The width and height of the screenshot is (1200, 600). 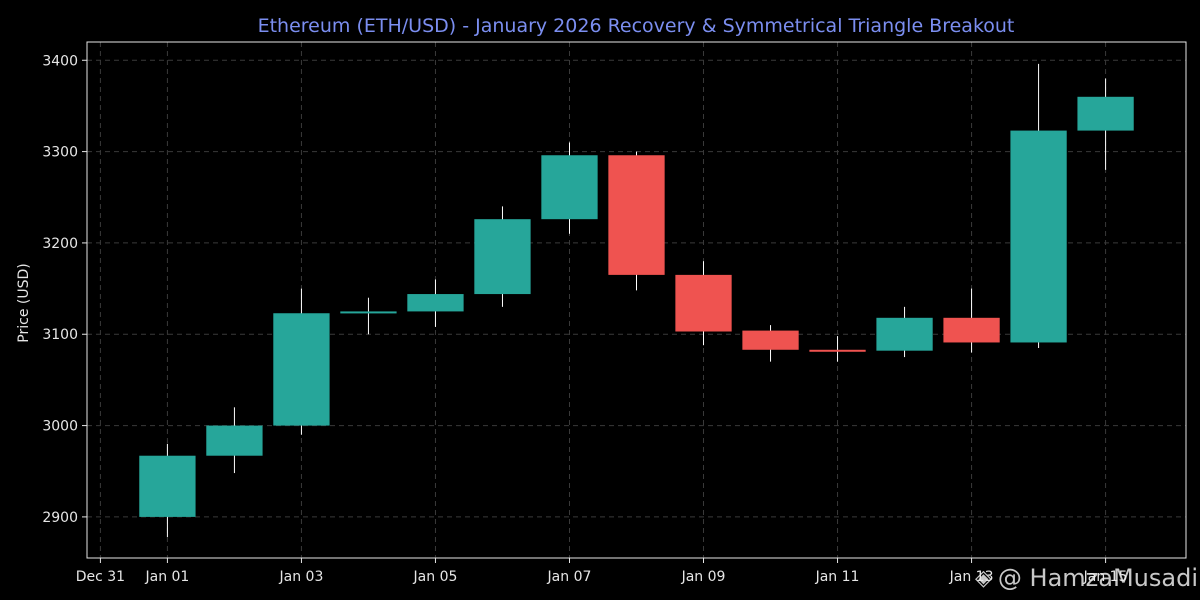 What do you see at coordinates (60, 518) in the screenshot?
I see `y-tick-label: 2900` at bounding box center [60, 518].